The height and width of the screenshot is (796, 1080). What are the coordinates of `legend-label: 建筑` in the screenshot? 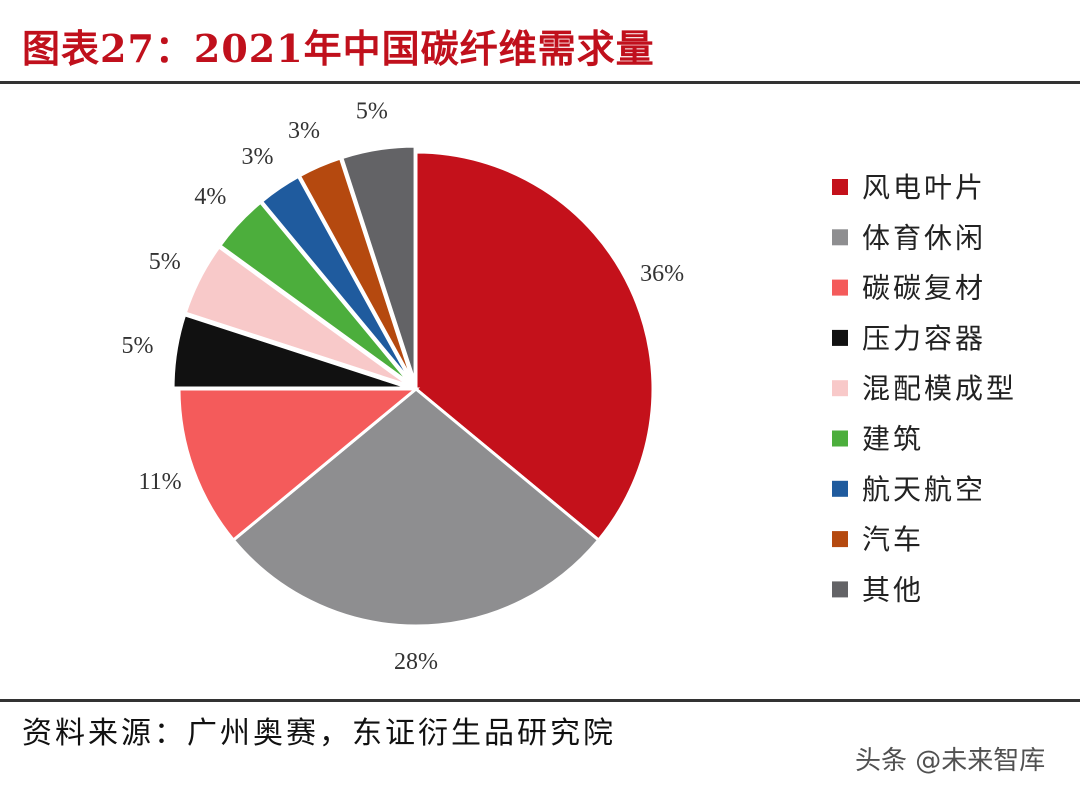 It's located at (893, 439).